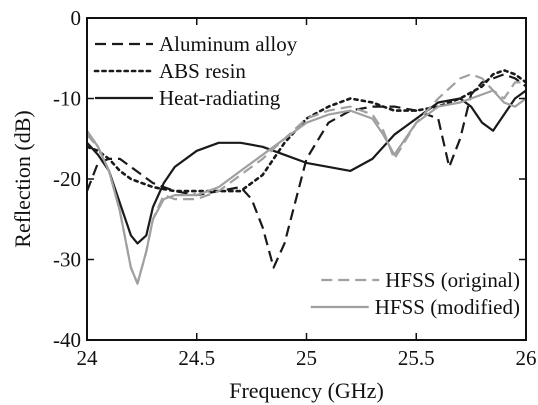  What do you see at coordinates (196, 358) in the screenshot?
I see `x-tick-label: 24.5` at bounding box center [196, 358].